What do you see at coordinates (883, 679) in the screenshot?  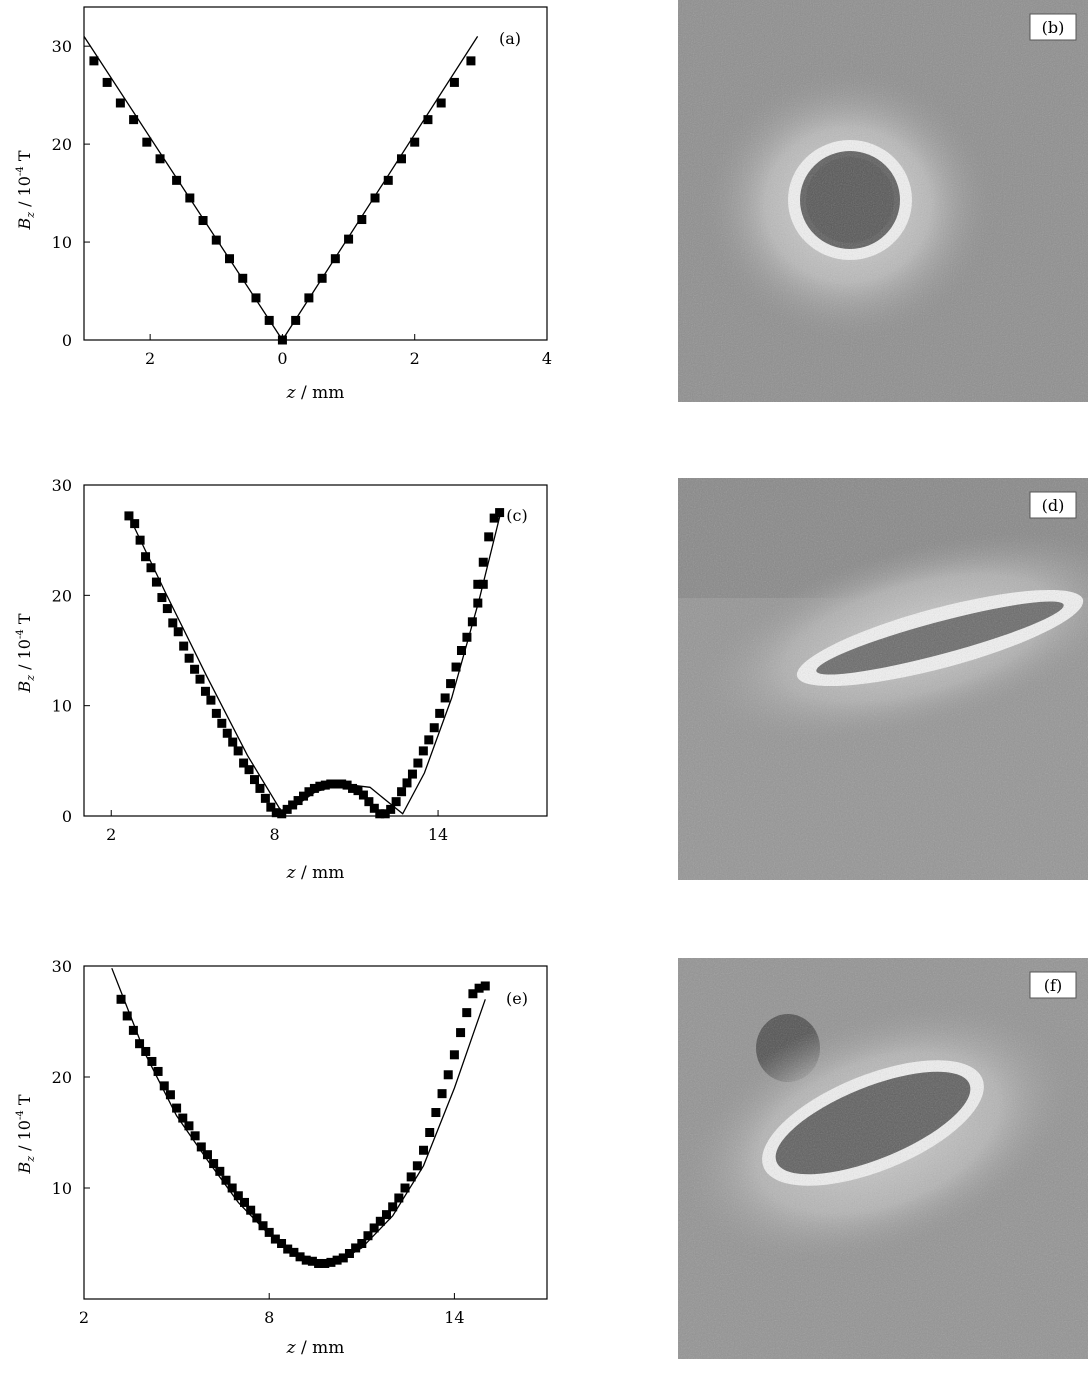 I see `image-d: (d)` at bounding box center [883, 679].